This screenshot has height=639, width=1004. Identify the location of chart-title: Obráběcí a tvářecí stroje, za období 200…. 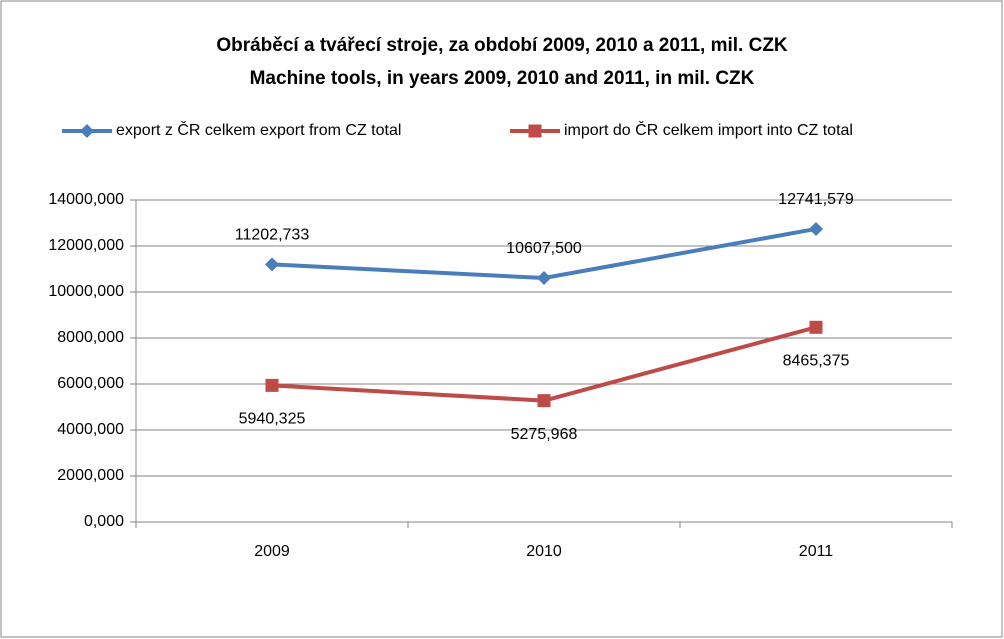
(502, 45).